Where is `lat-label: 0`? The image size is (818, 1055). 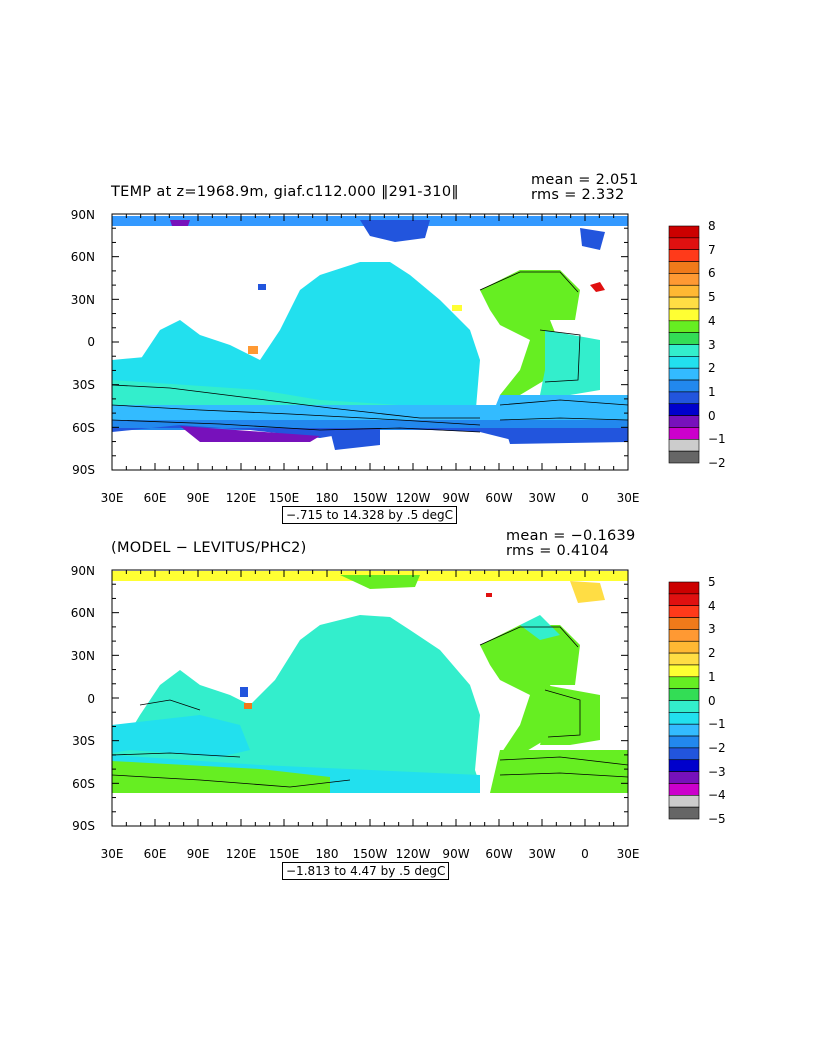
lat-label: 0 is located at coordinates (91, 699).